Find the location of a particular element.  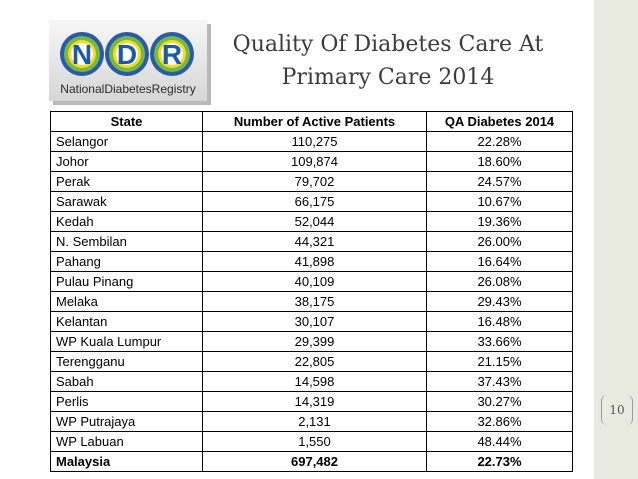

cell-active-patients: 66,175 is located at coordinates (314, 201).